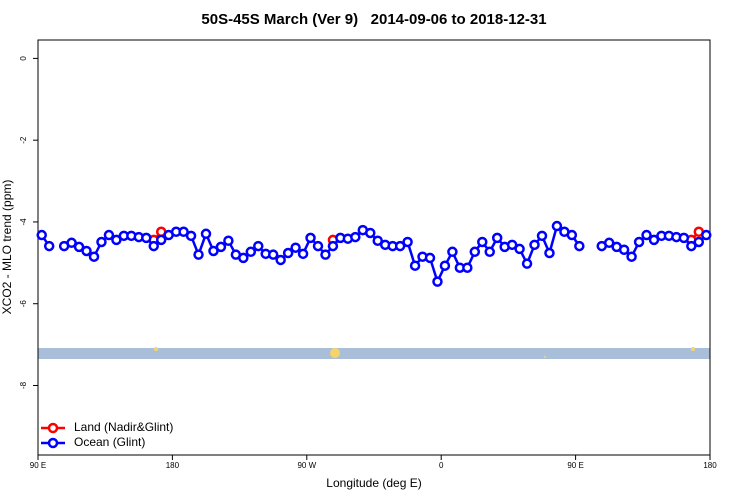 Image resolution: width=750 pixels, height=500 pixels. I want to click on y-tick-label: -8, so click(23, 385).